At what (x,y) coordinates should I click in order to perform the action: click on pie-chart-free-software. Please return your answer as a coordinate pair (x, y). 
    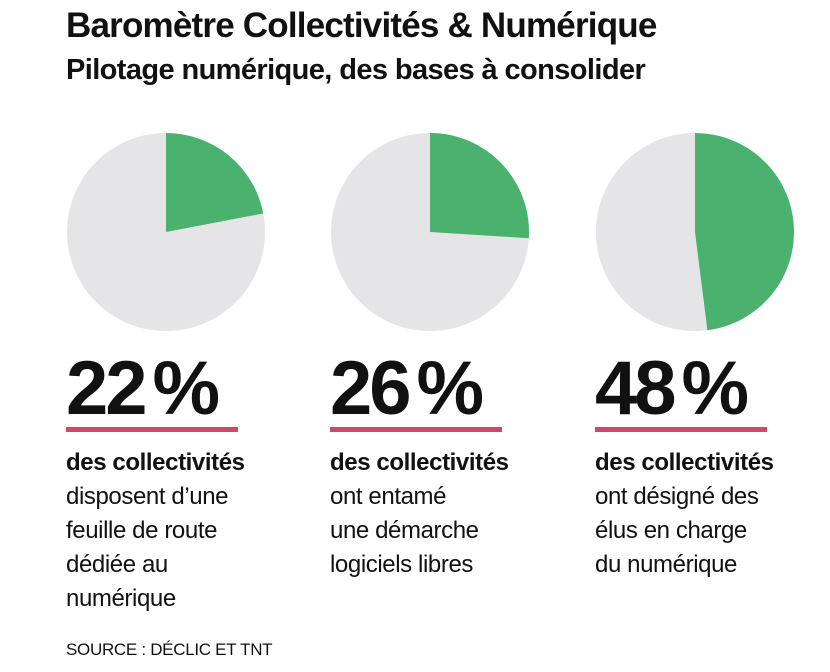
    Looking at the image, I should click on (430, 232).